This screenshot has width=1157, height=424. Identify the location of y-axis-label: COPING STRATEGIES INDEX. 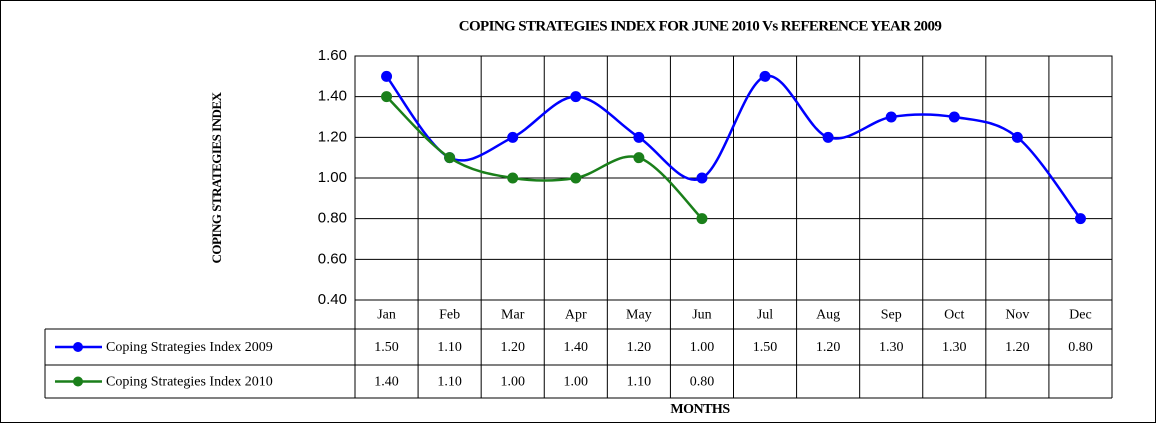
(216, 177).